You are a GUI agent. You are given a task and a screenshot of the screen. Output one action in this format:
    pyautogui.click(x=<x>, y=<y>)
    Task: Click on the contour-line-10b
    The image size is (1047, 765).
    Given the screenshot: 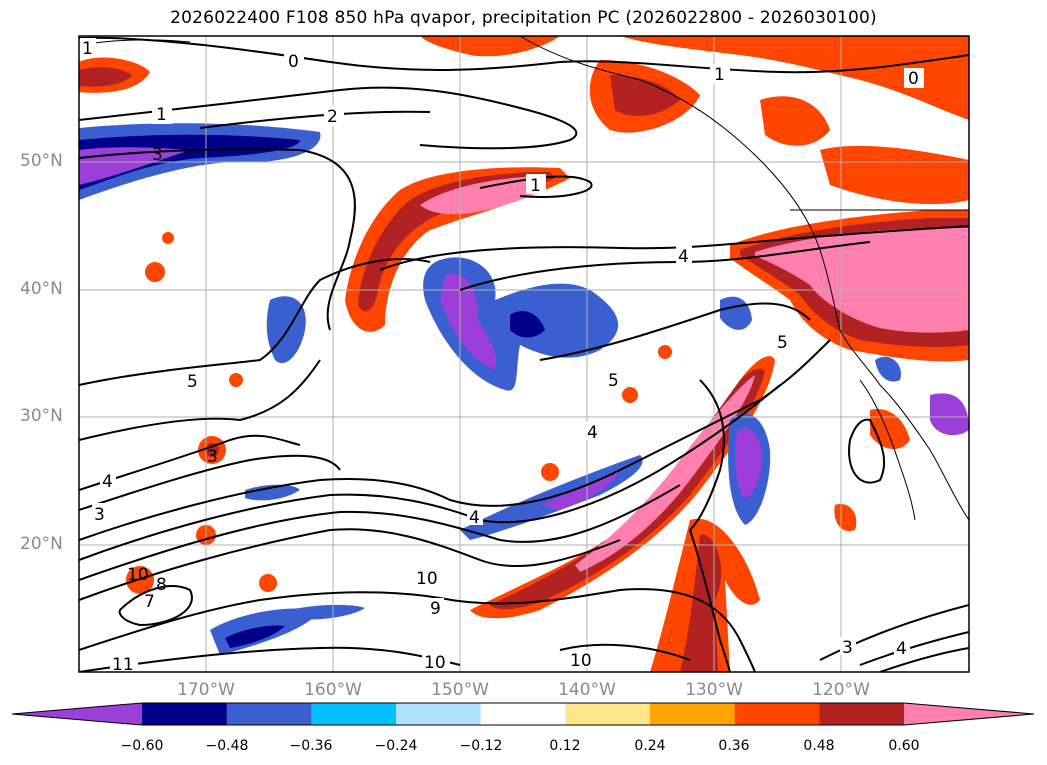 What is the action you would take?
    pyautogui.click(x=155, y=606)
    